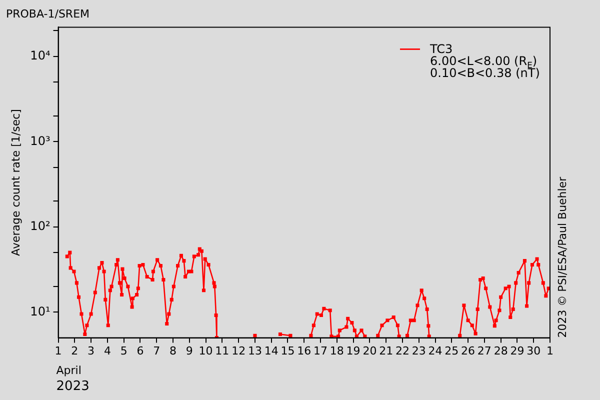 This screenshot has height=400, width=600. Describe the element at coordinates (451, 351) in the screenshot. I see `x-tick-label: 25` at that location.